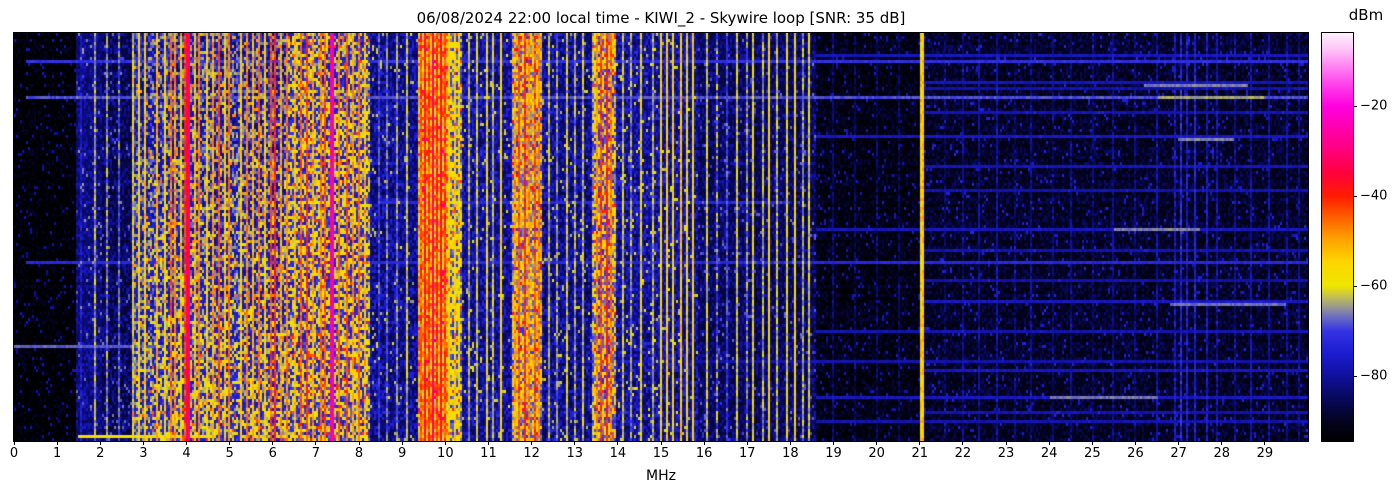 This screenshot has width=1400, height=500. What do you see at coordinates (1374, 286) in the screenshot?
I see `colorbar-tick-label: −60` at bounding box center [1374, 286].